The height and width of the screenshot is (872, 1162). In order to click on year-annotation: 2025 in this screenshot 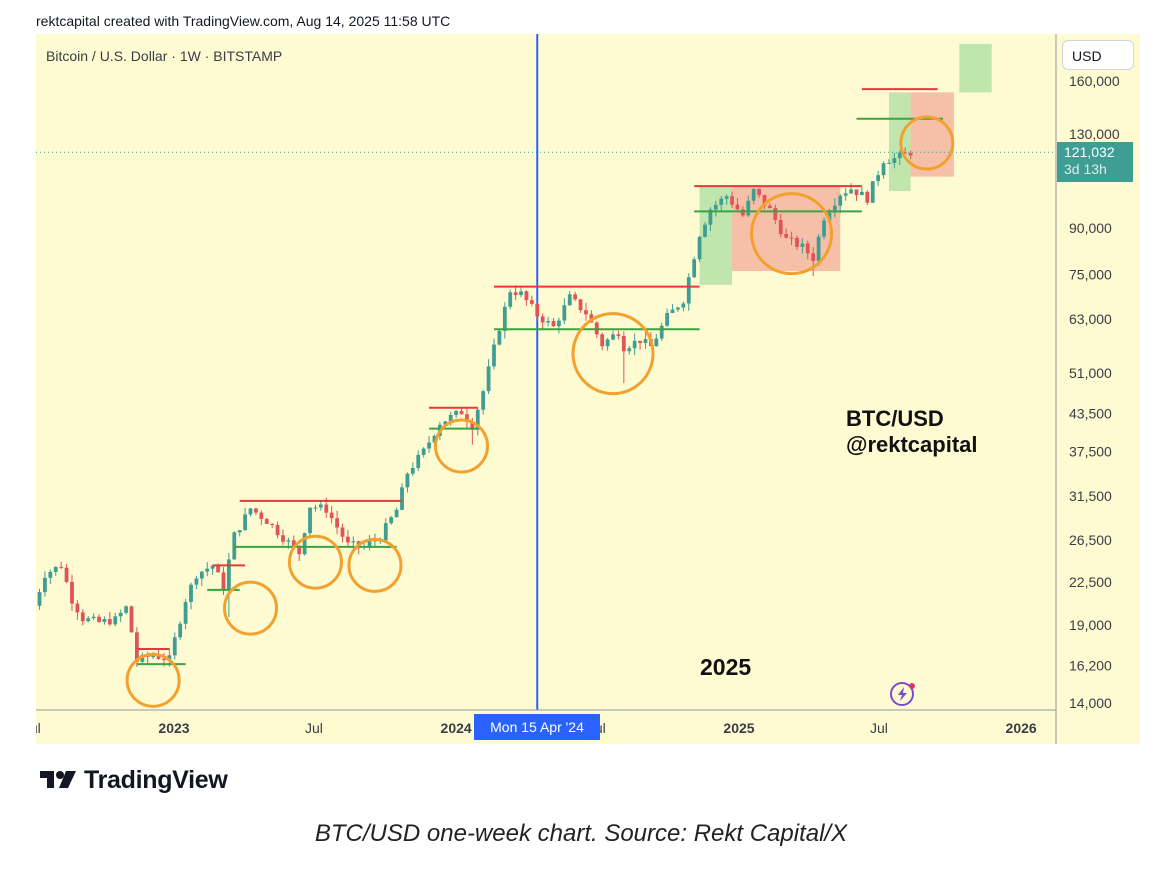, I will do `click(726, 667)`.